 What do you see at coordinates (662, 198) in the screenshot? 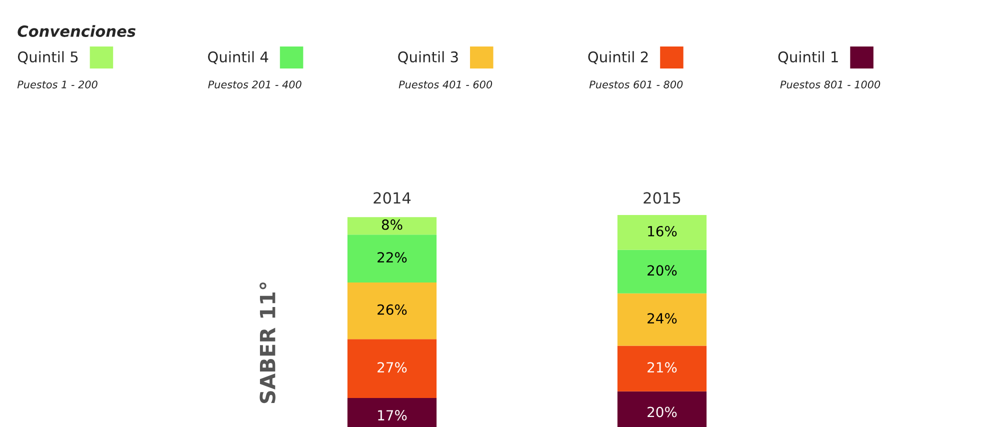
I see `x-tick-label: 2015` at bounding box center [662, 198].